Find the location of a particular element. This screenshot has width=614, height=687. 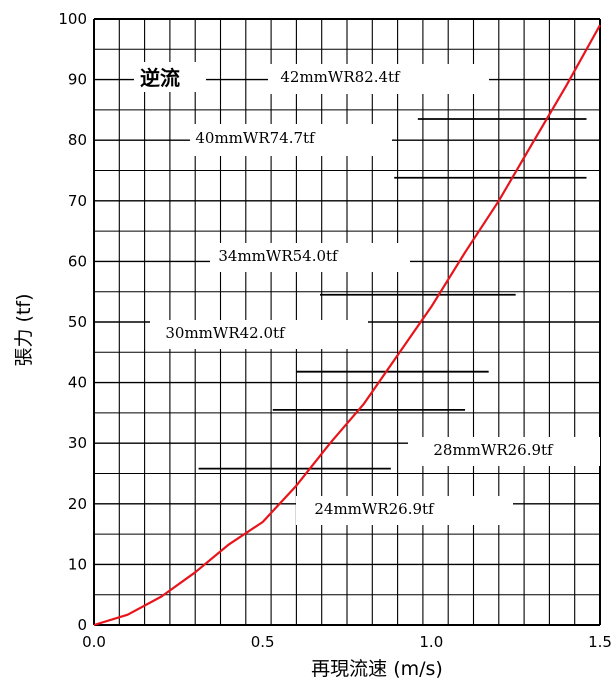

y-axis-title: 張力 (tf) is located at coordinates (24, 329).